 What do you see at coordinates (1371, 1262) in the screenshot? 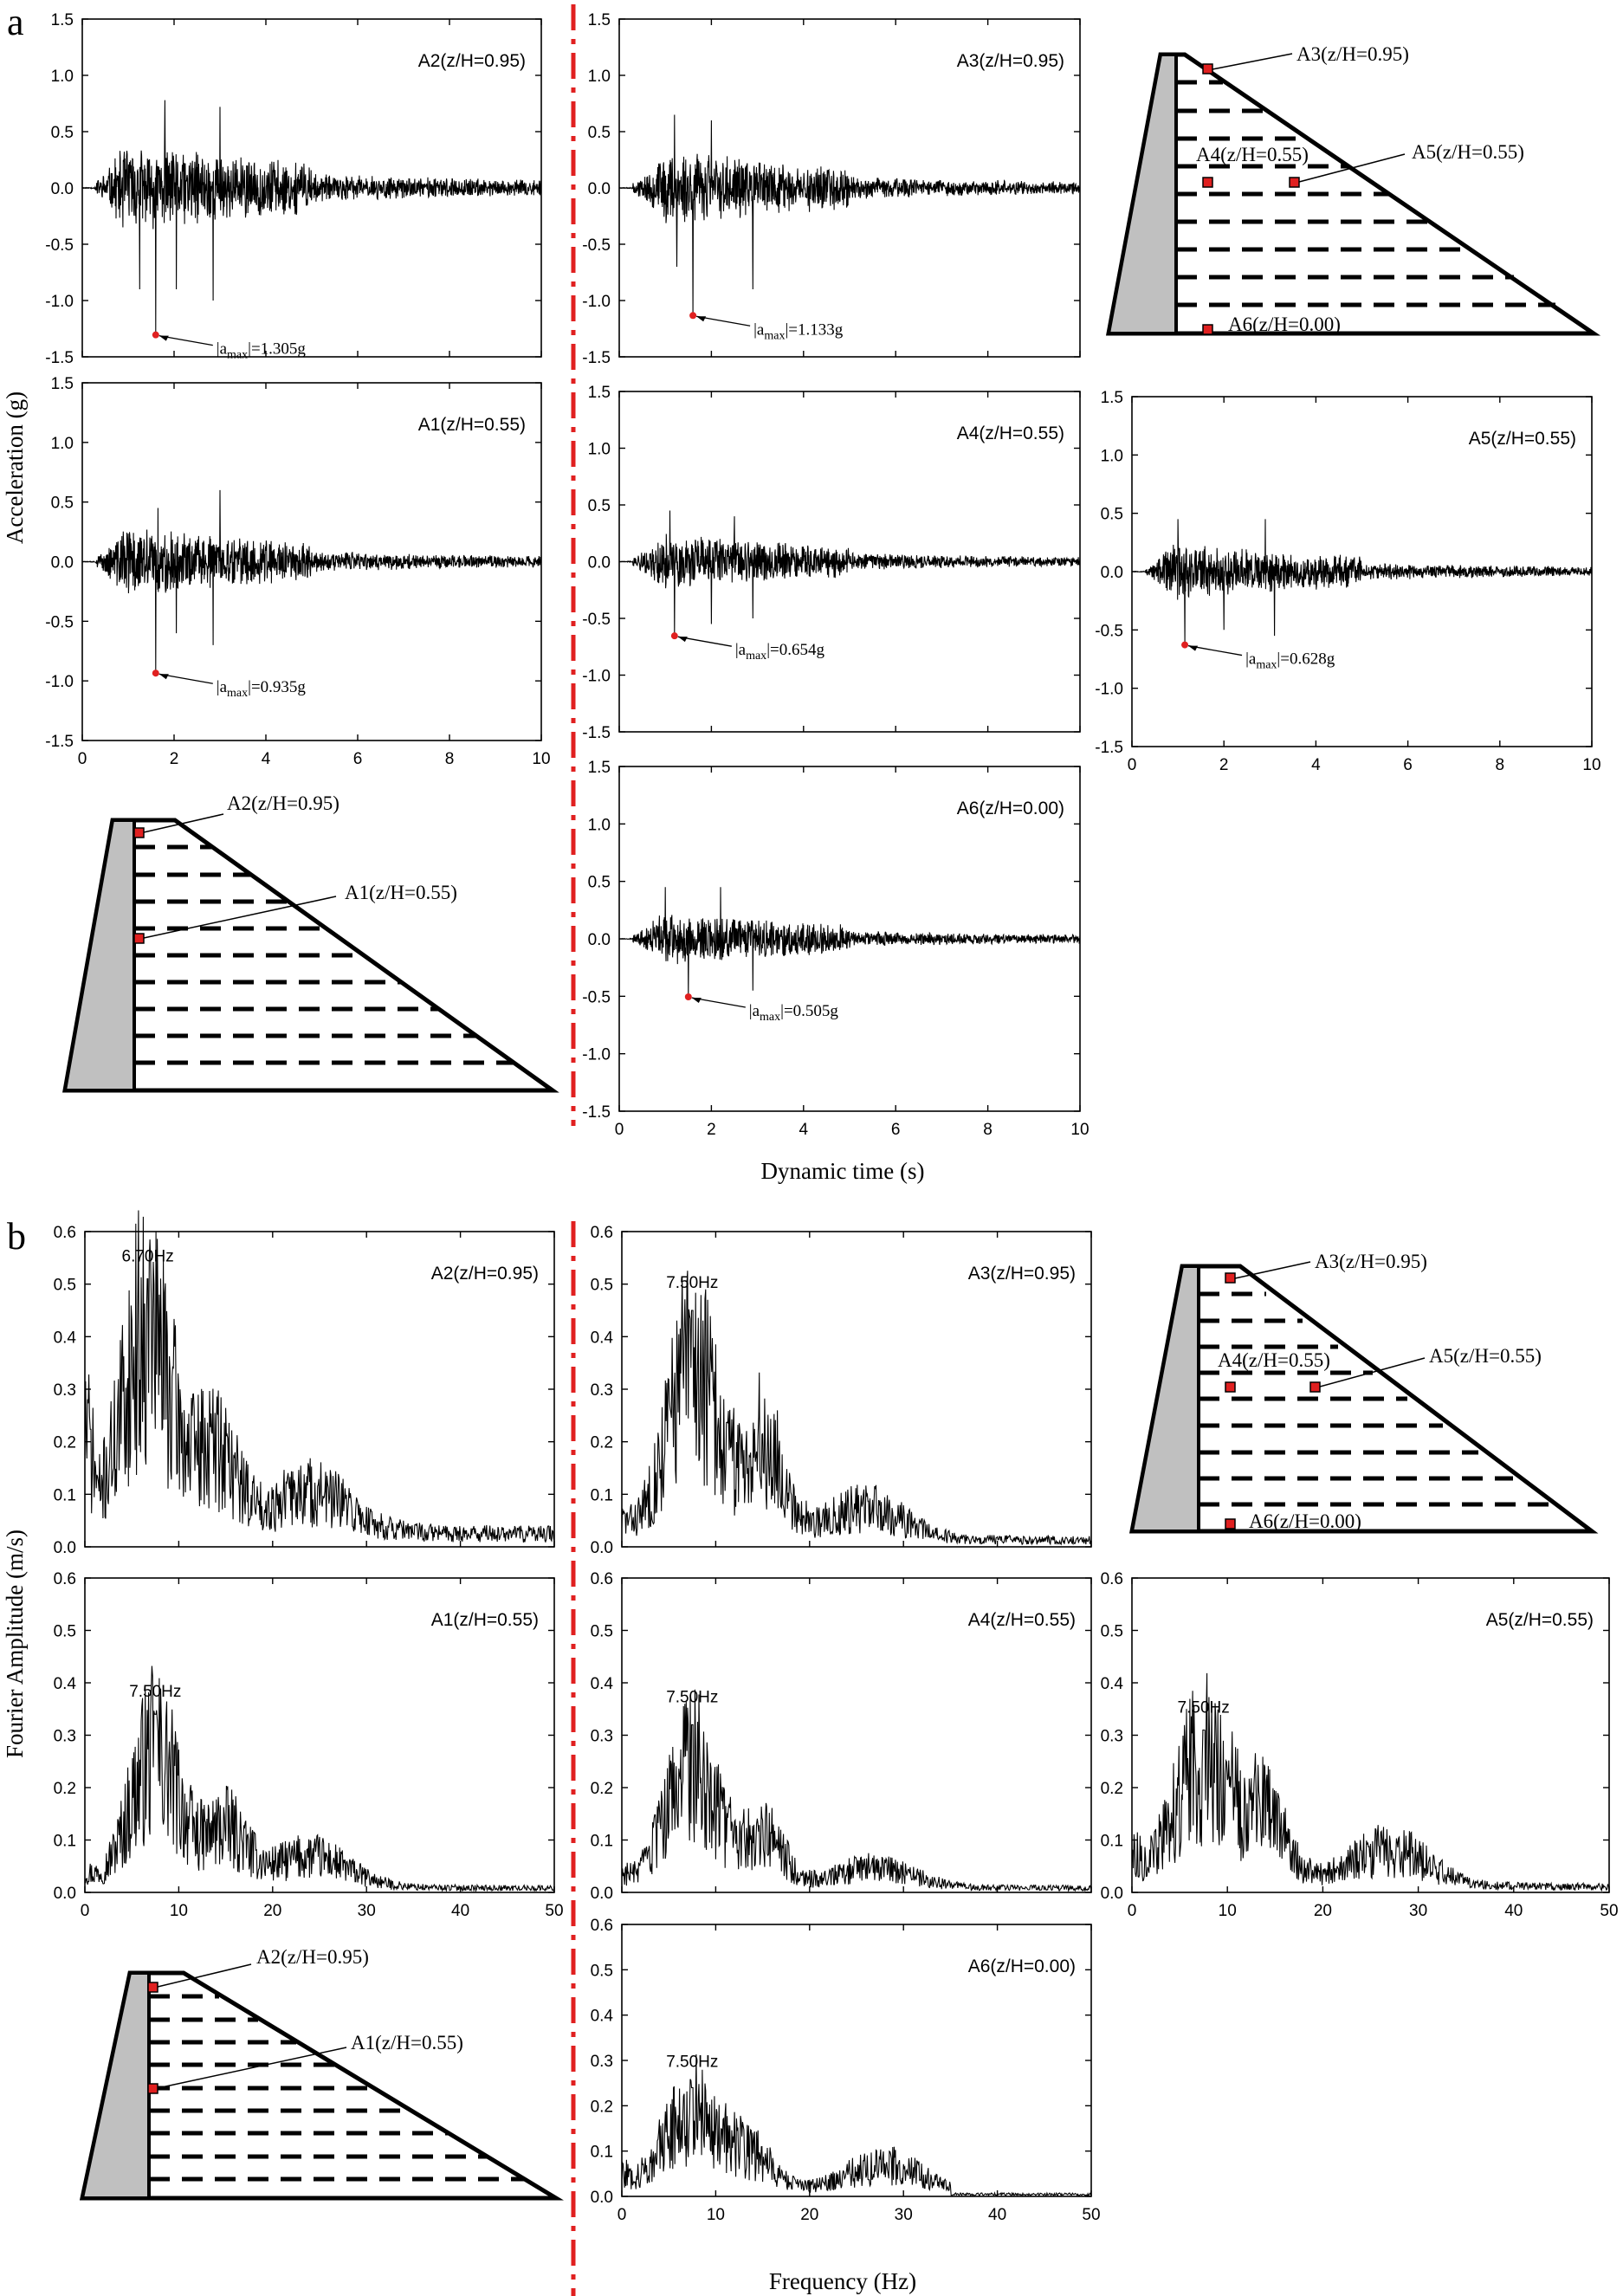
I see `diagram-b-label-A3: A3(z/H=0.95)` at bounding box center [1371, 1262].